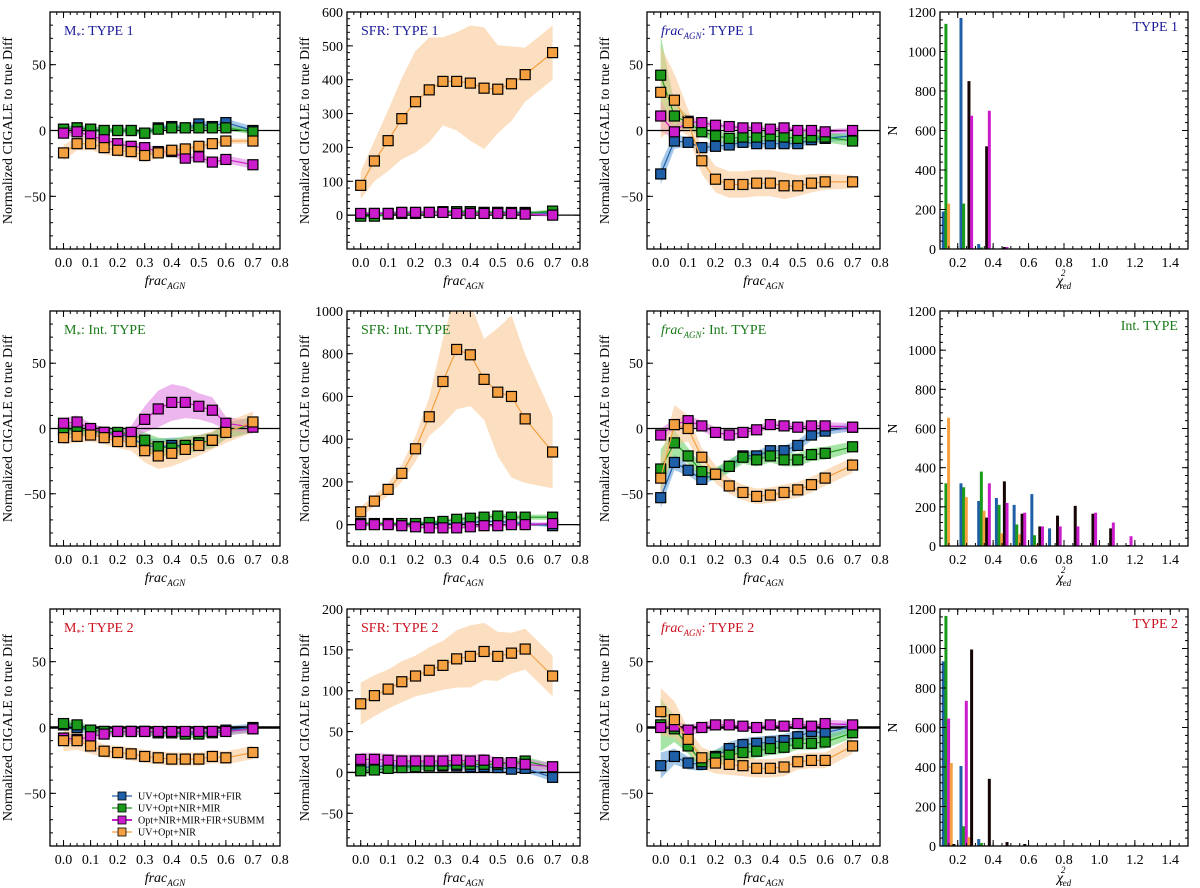 Image resolution: width=1200 pixels, height=888 pixels. Describe the element at coordinates (893, 428) in the screenshot. I see `y-axis-label: N` at that location.